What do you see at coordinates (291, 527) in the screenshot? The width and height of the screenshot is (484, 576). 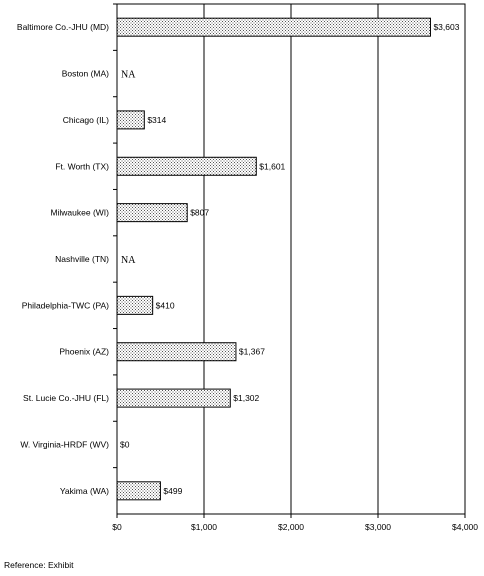 I see `x-tick-label: $2,000` at bounding box center [291, 527].